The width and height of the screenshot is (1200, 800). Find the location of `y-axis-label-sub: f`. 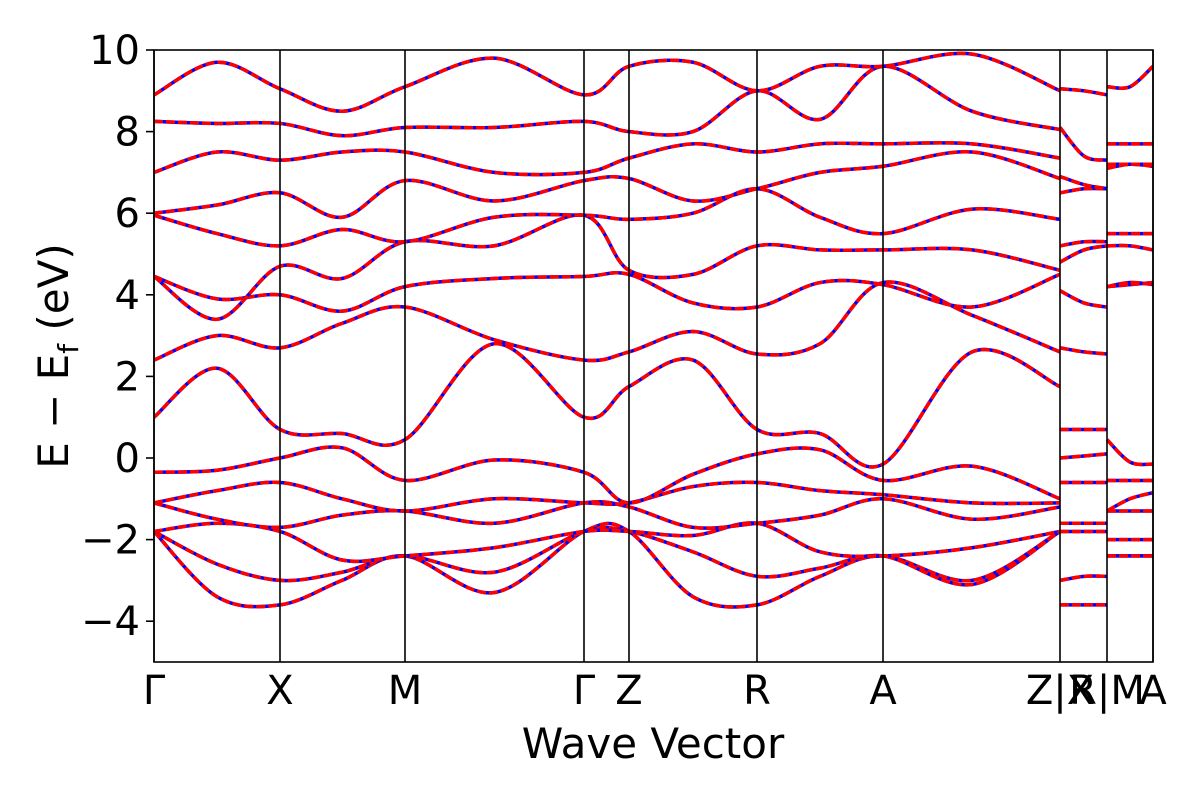

y-axis-label-sub: f is located at coordinates (68, 348).